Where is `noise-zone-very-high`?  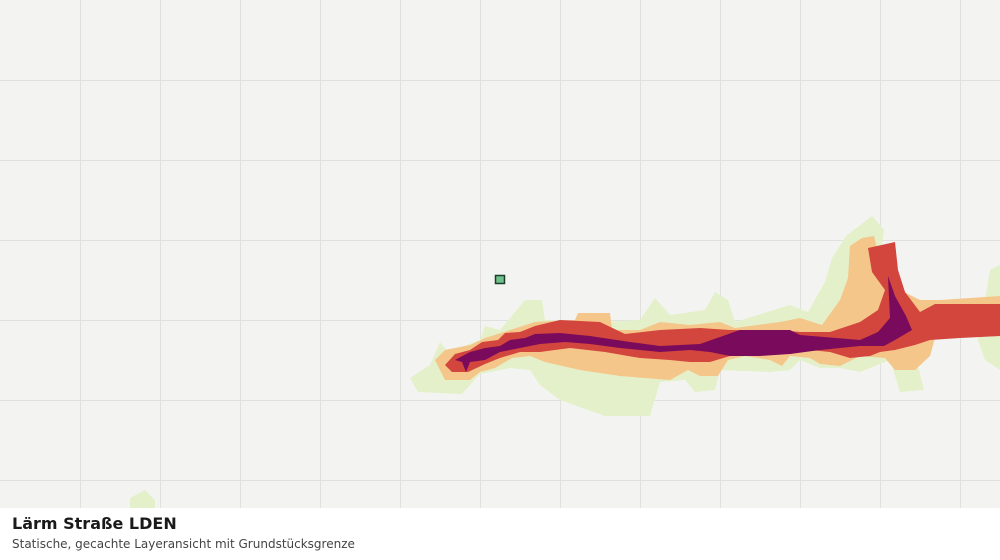 noise-zone-very-high is located at coordinates (683, 324).